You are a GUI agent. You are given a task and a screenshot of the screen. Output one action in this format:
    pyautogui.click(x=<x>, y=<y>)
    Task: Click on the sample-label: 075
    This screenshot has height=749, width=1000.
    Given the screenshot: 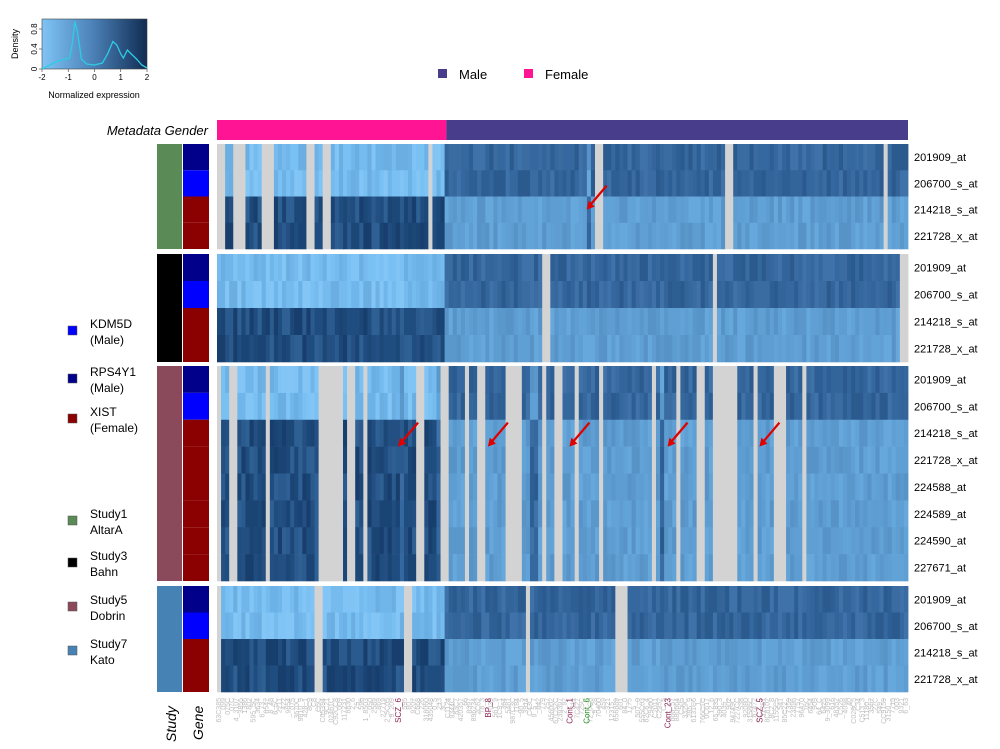 What is the action you would take?
    pyautogui.click(x=293, y=704)
    